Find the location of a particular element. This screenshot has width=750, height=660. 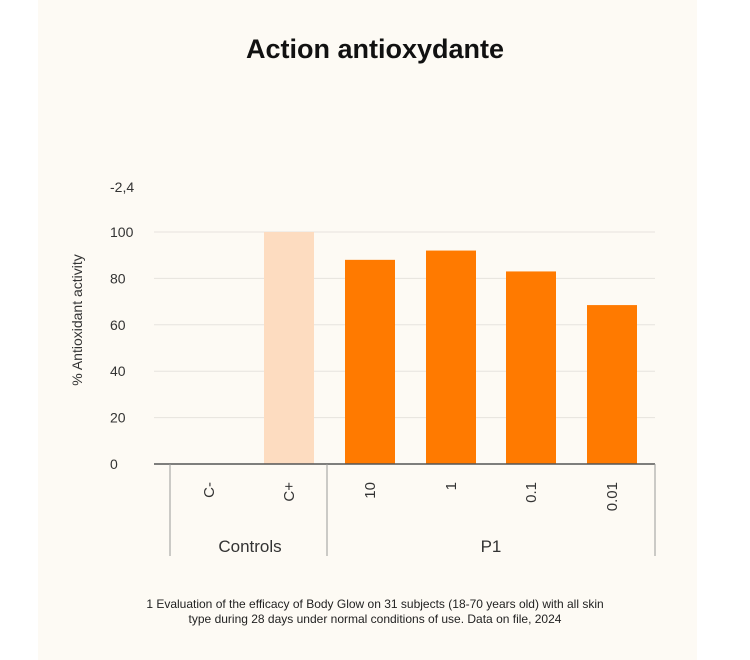

bar-0.01 is located at coordinates (612, 384).